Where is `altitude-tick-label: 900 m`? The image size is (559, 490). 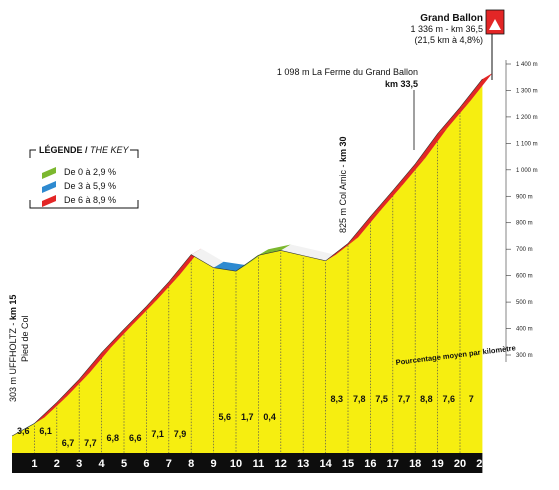 altitude-tick-label: 900 m is located at coordinates (524, 197).